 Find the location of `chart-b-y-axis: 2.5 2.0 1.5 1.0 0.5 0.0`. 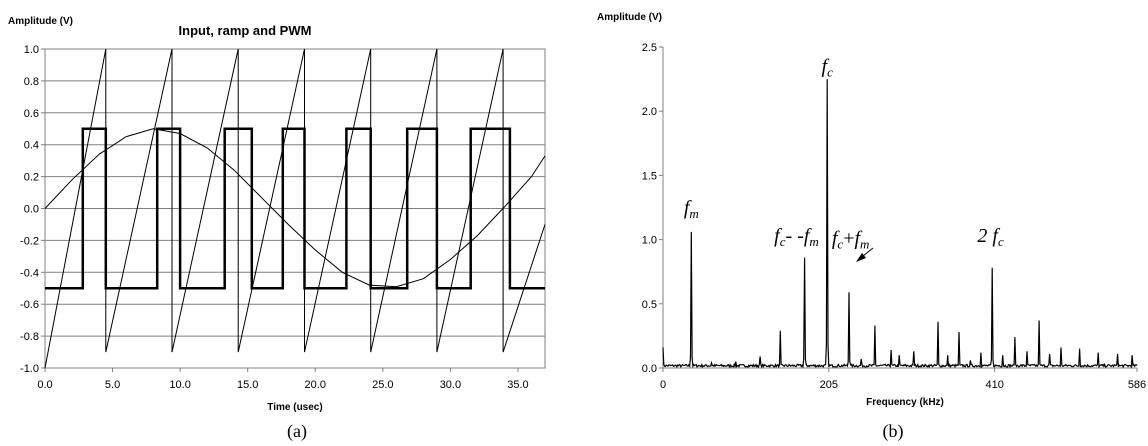

chart-b-y-axis: 2.5 2.0 1.5 1.0 0.5 0.0 is located at coordinates (652, 208).